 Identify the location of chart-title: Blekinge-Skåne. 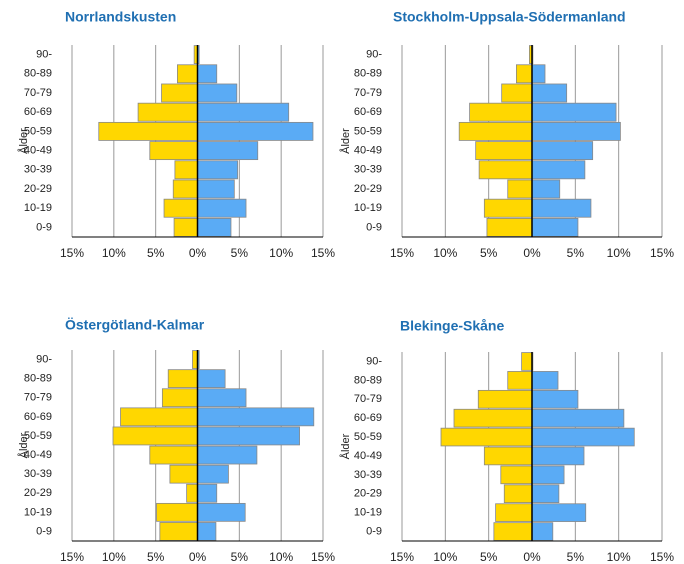
(452, 326).